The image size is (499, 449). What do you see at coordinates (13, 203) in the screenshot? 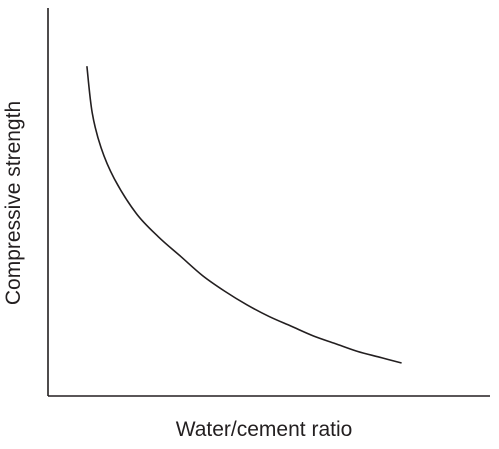
I see `y-axis-label: Compressive strength` at bounding box center [13, 203].